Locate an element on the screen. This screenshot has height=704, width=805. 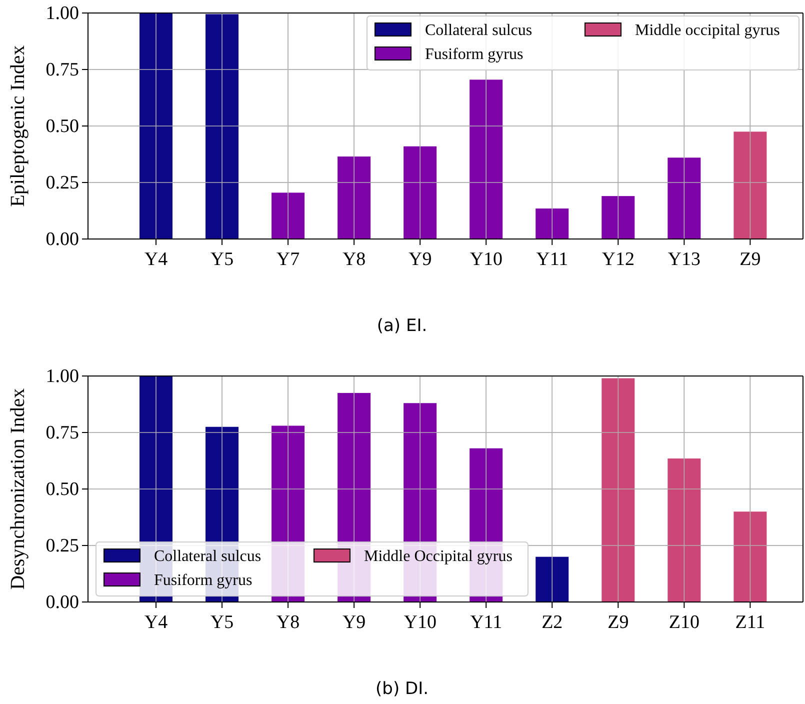
x-tick-label: Y7 is located at coordinates (288, 259).